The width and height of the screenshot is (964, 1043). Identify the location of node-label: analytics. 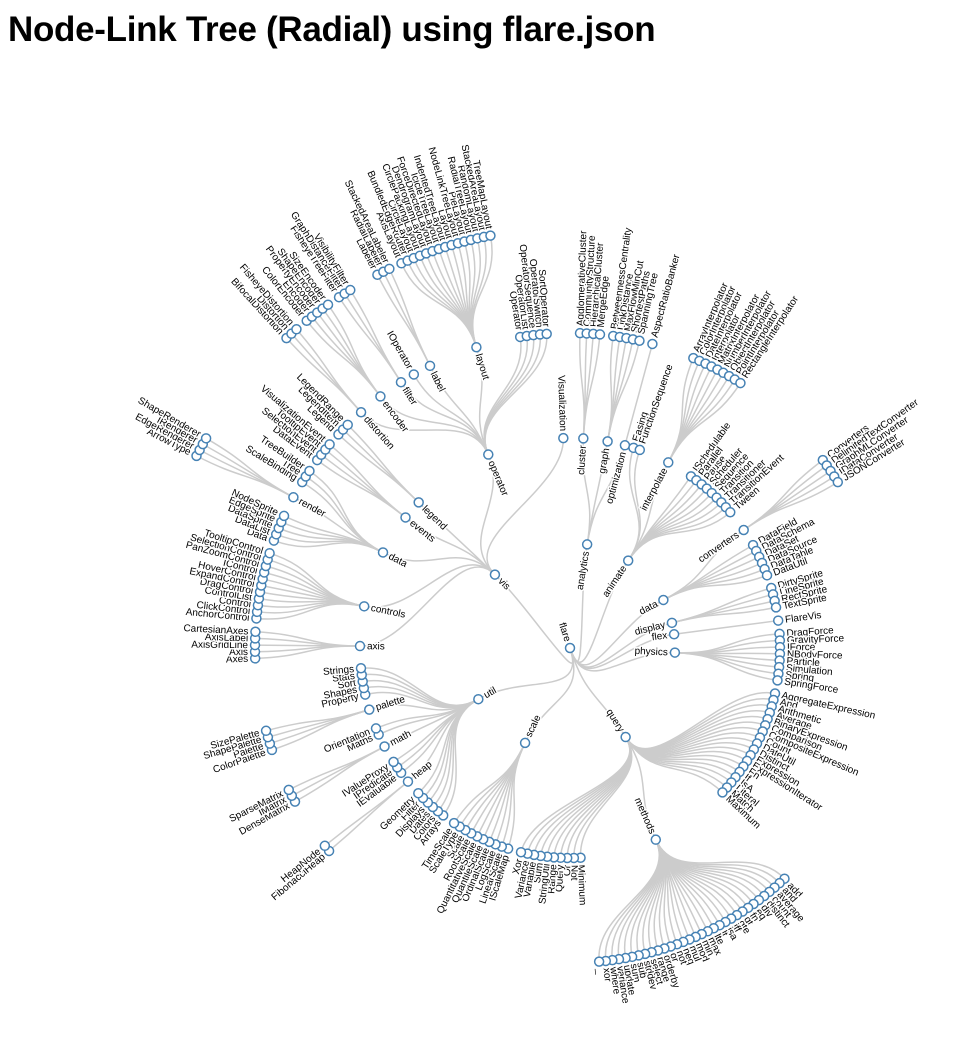
(583, 571).